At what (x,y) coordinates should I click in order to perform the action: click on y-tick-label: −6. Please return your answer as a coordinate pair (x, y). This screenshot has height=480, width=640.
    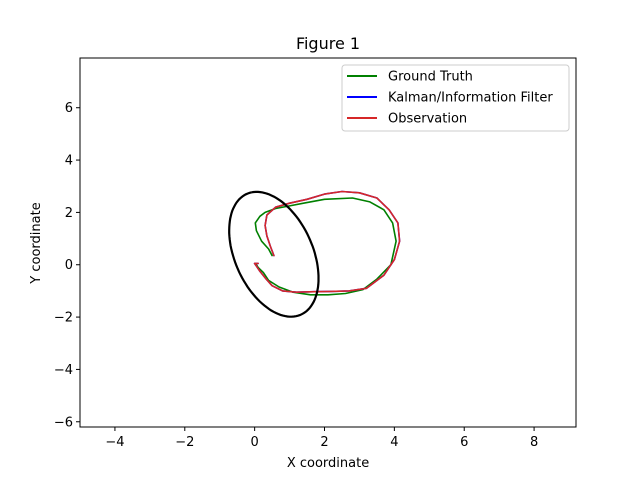
    Looking at the image, I should click on (63, 422).